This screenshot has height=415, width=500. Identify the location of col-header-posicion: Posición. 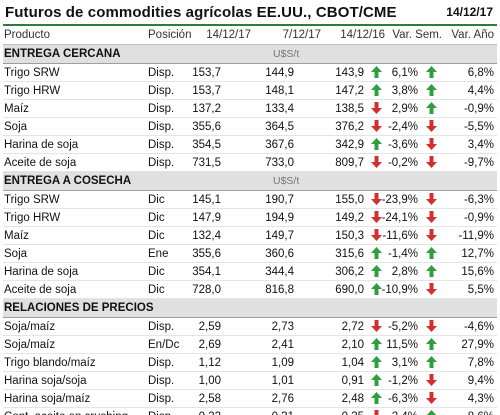
(170, 35).